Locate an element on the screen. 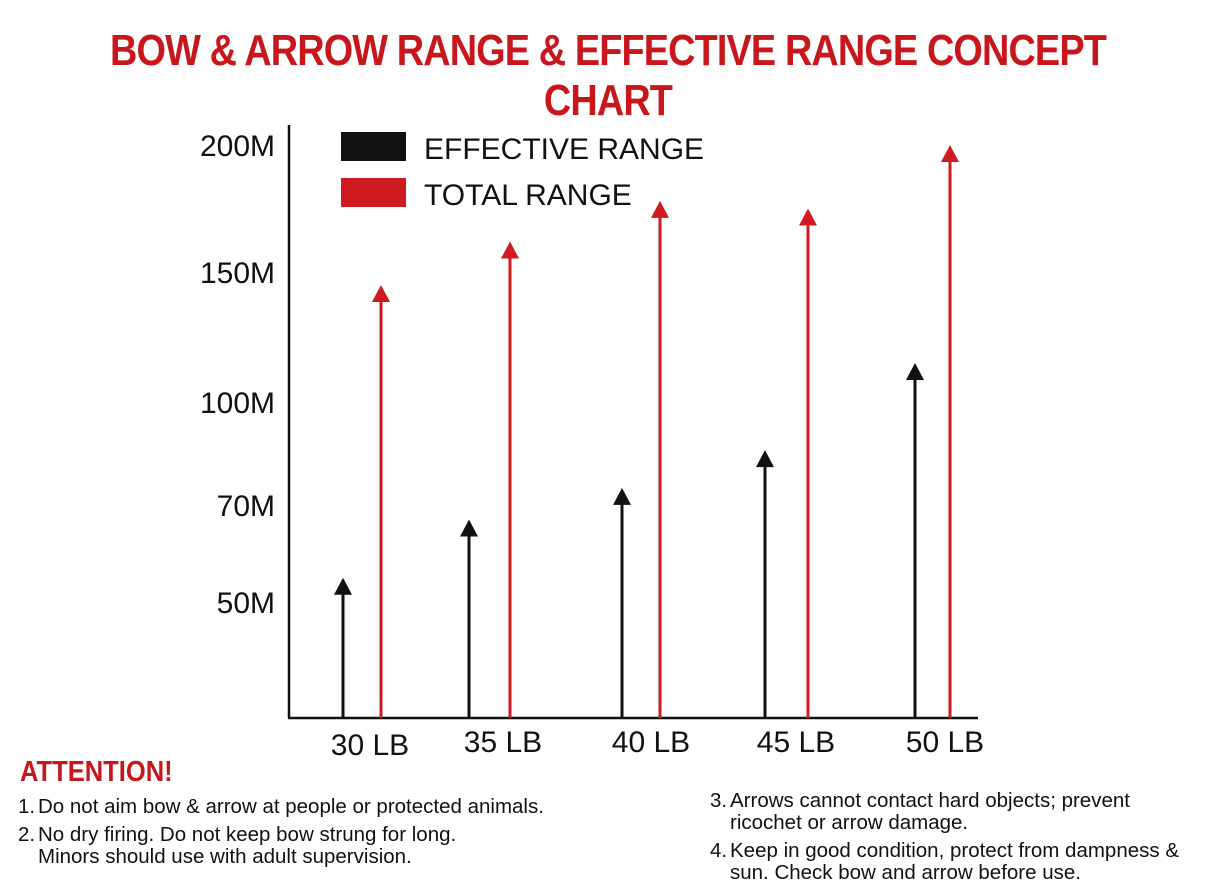 The width and height of the screenshot is (1216, 890). note-number: 1. is located at coordinates (27, 806).